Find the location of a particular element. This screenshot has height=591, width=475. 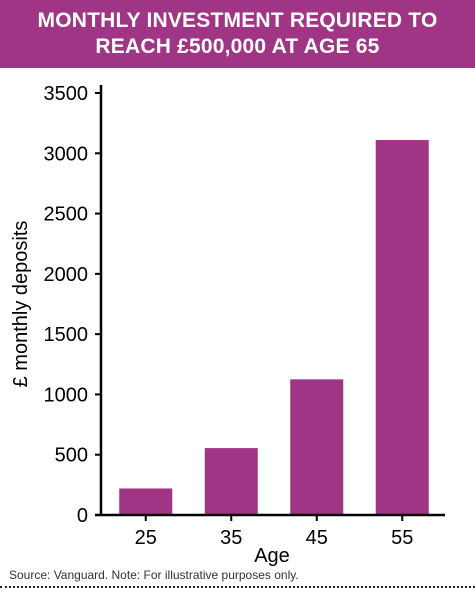

y-tick-label: 3000 is located at coordinates (66, 154).